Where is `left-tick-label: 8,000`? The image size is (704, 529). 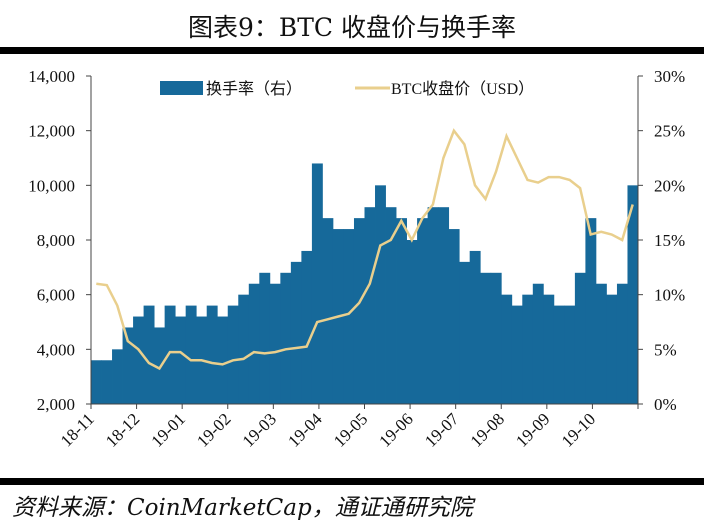 left-tick-label: 8,000 is located at coordinates (56, 240).